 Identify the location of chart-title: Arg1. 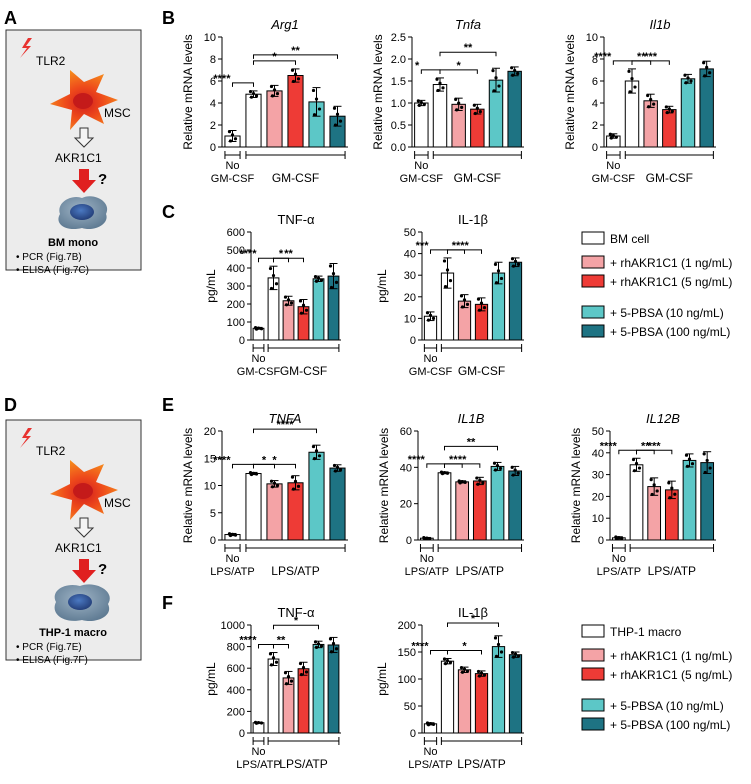
(284, 24).